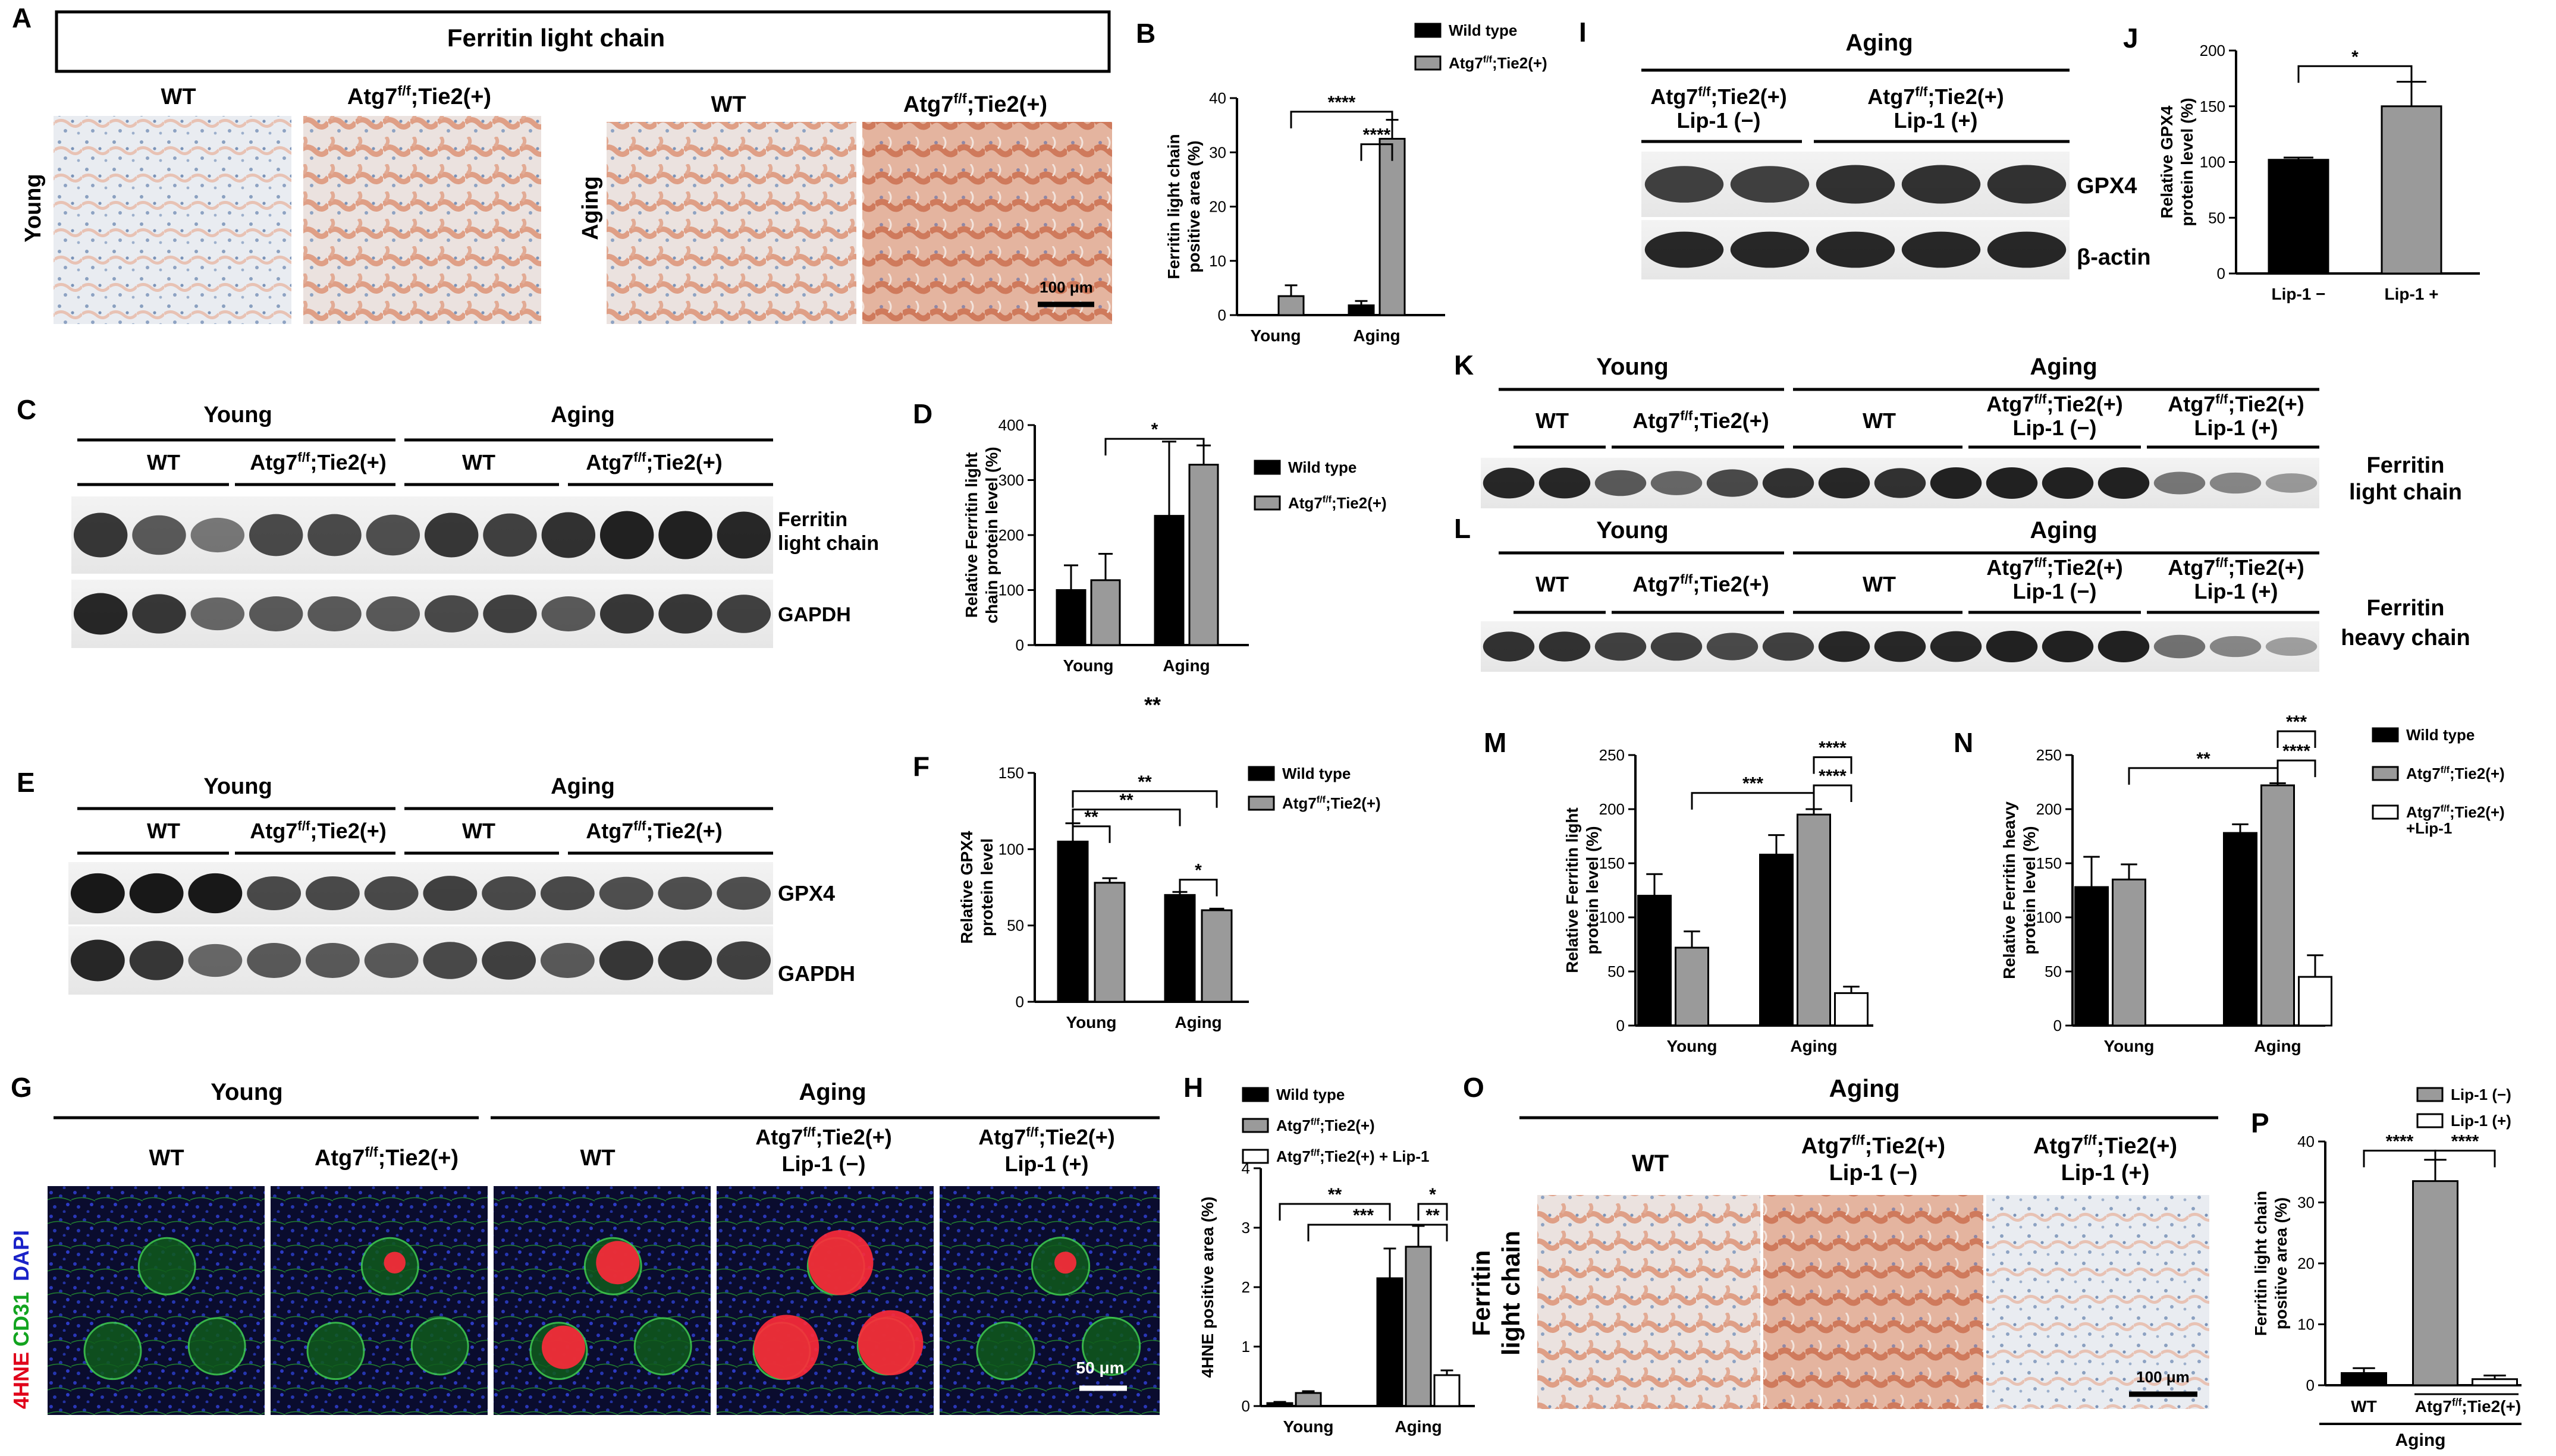 This screenshot has width=2556, height=1456. What do you see at coordinates (2049, 863) in the screenshot?
I see `y-tick-label: 150` at bounding box center [2049, 863].